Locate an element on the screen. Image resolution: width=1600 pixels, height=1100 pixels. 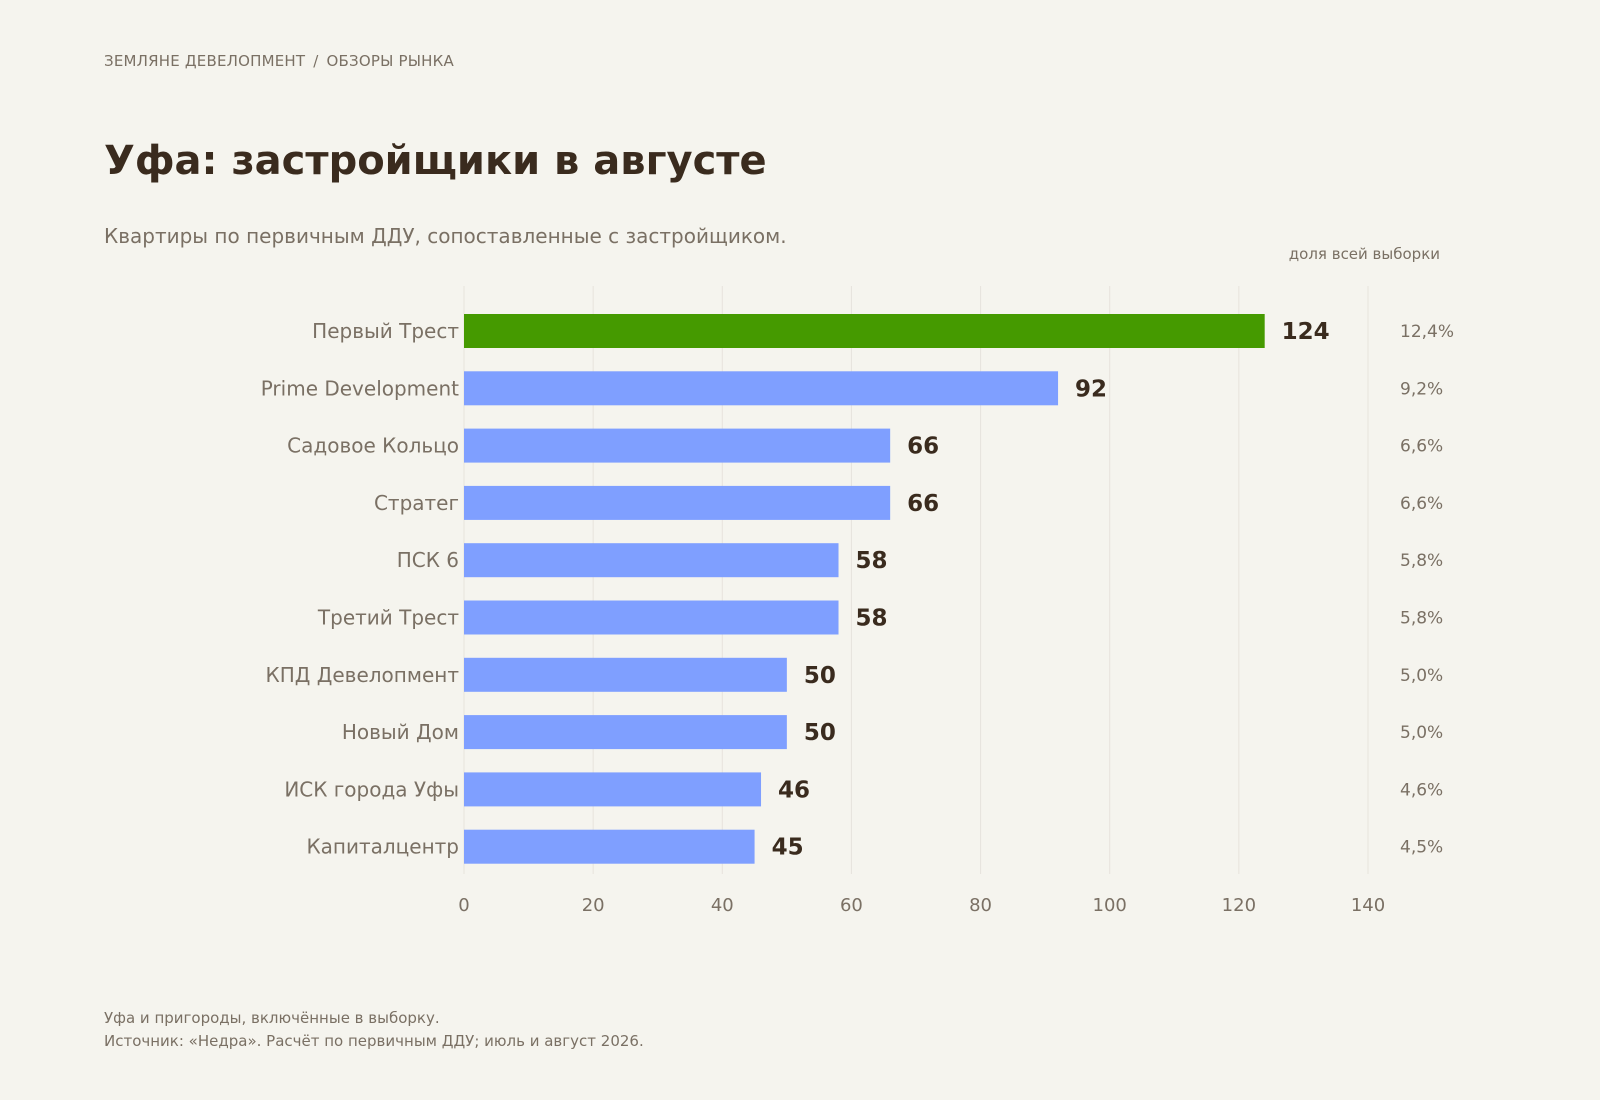
breadcrumb-section: ОБЗОРЫ РЫНКА is located at coordinates (390, 61).